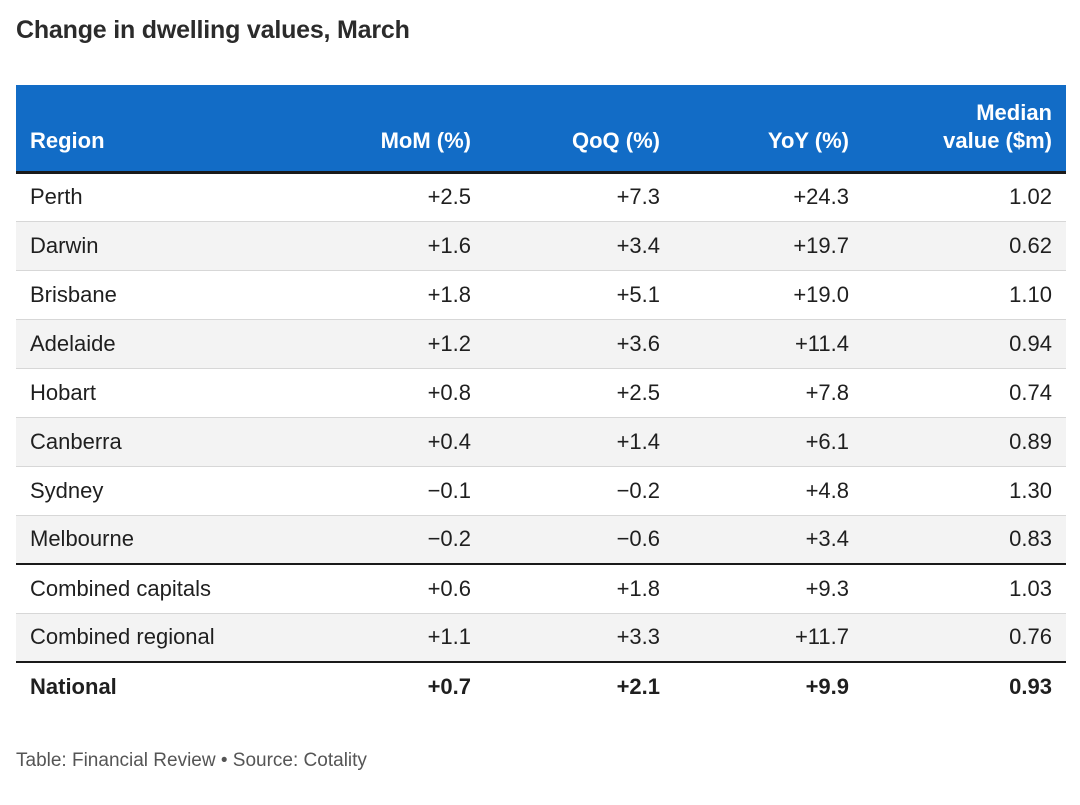 The width and height of the screenshot is (1080, 805). What do you see at coordinates (579, 246) in the screenshot?
I see `qoq-cell: +3.4` at bounding box center [579, 246].